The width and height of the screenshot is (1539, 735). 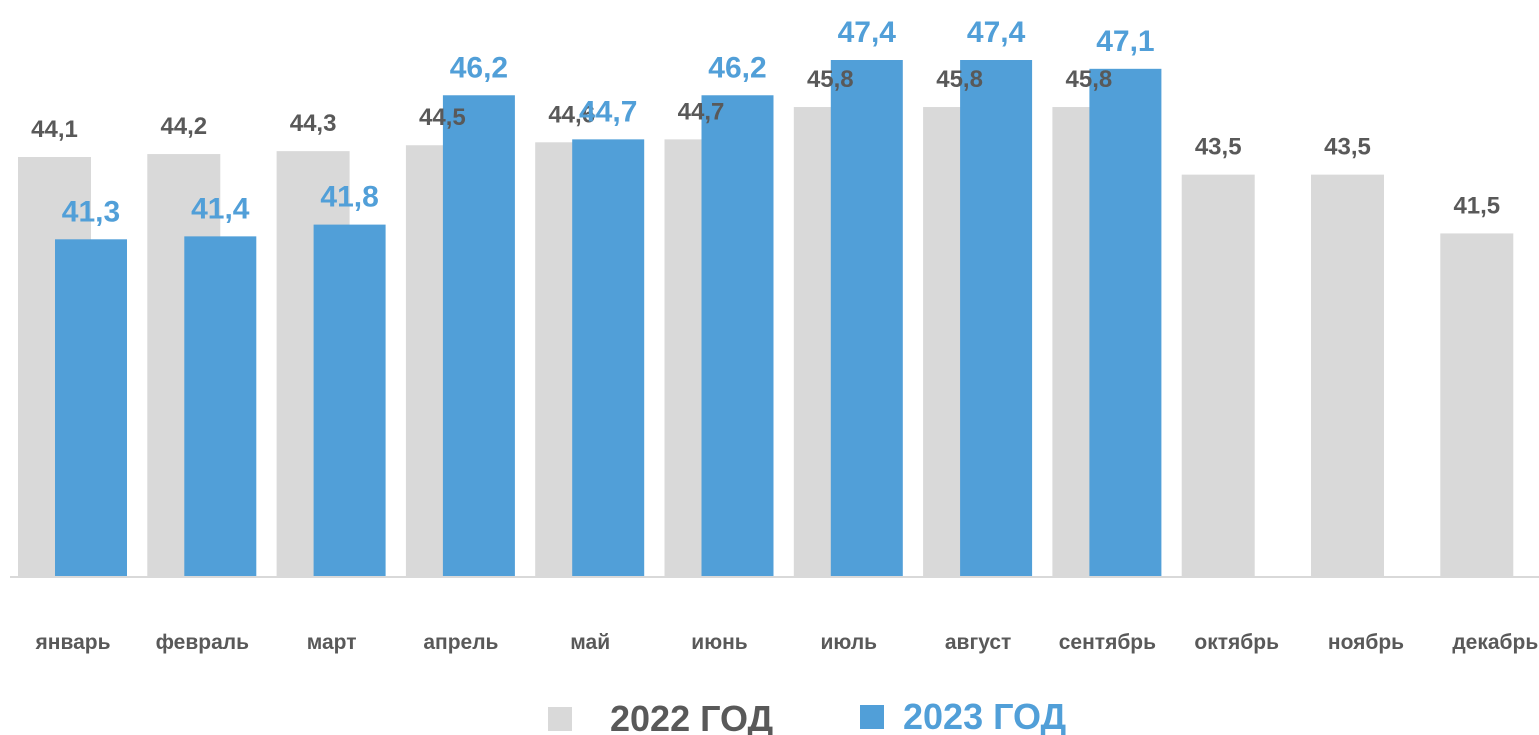 I want to click on data-label-2022: 44,1, so click(x=54, y=129).